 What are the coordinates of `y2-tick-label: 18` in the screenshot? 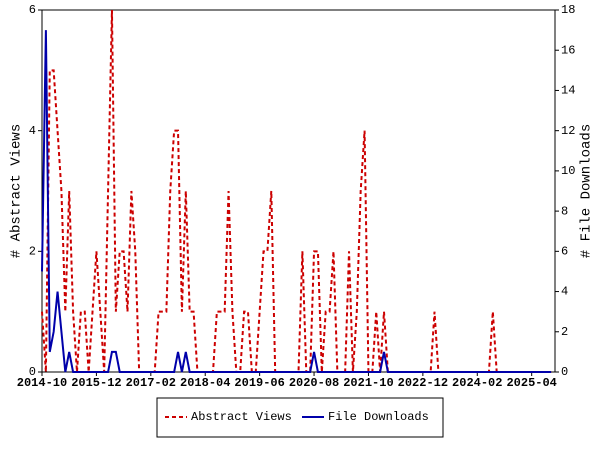 It's located at (568, 10).